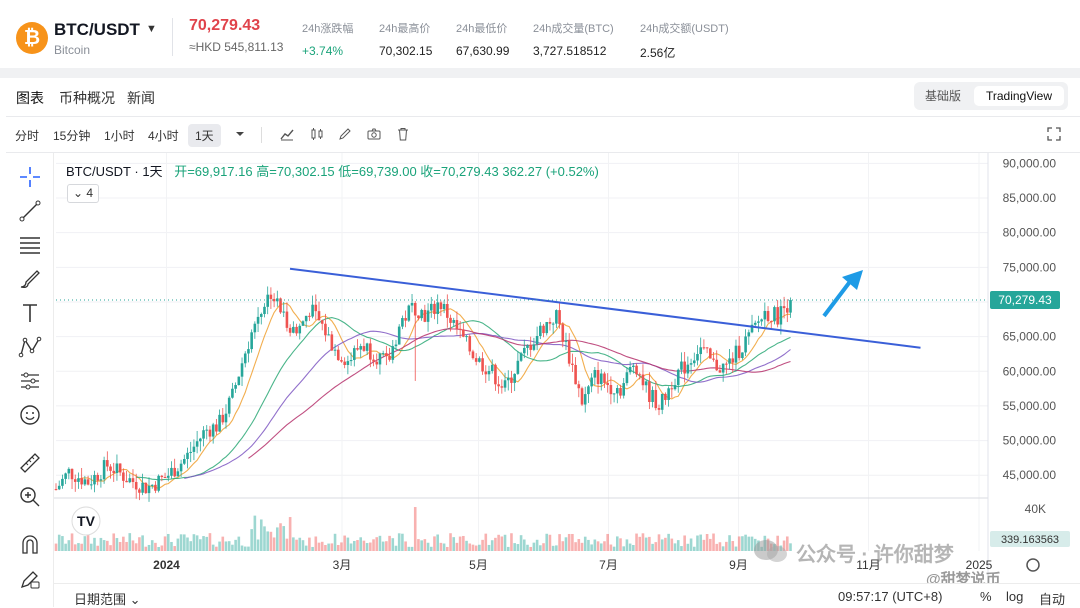 Image resolution: width=1080 pixels, height=608 pixels. Describe the element at coordinates (30, 415) in the screenshot. I see `emoji-icon` at that location.